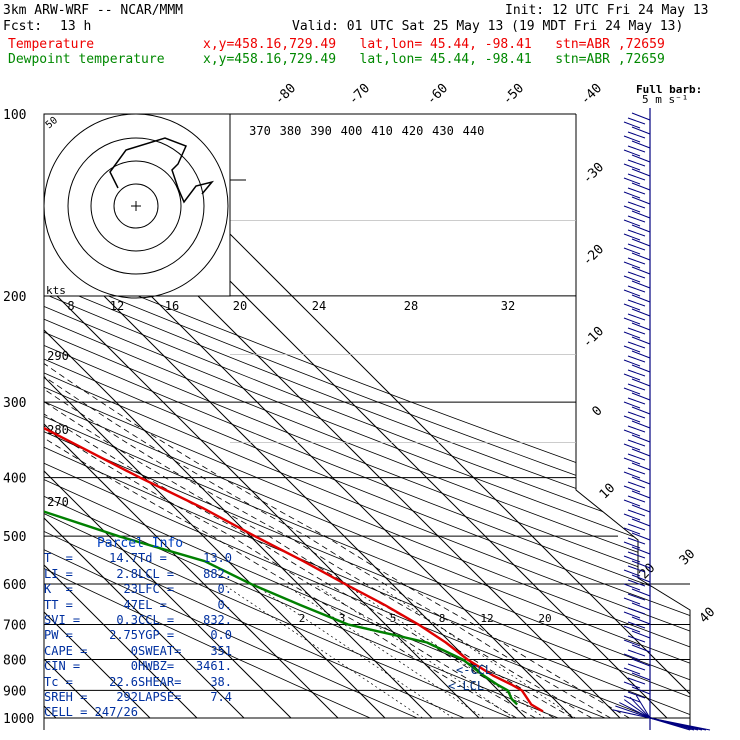 The width and height of the screenshot is (740, 740). I want to click on parcel-info-value, so click(208, 712).